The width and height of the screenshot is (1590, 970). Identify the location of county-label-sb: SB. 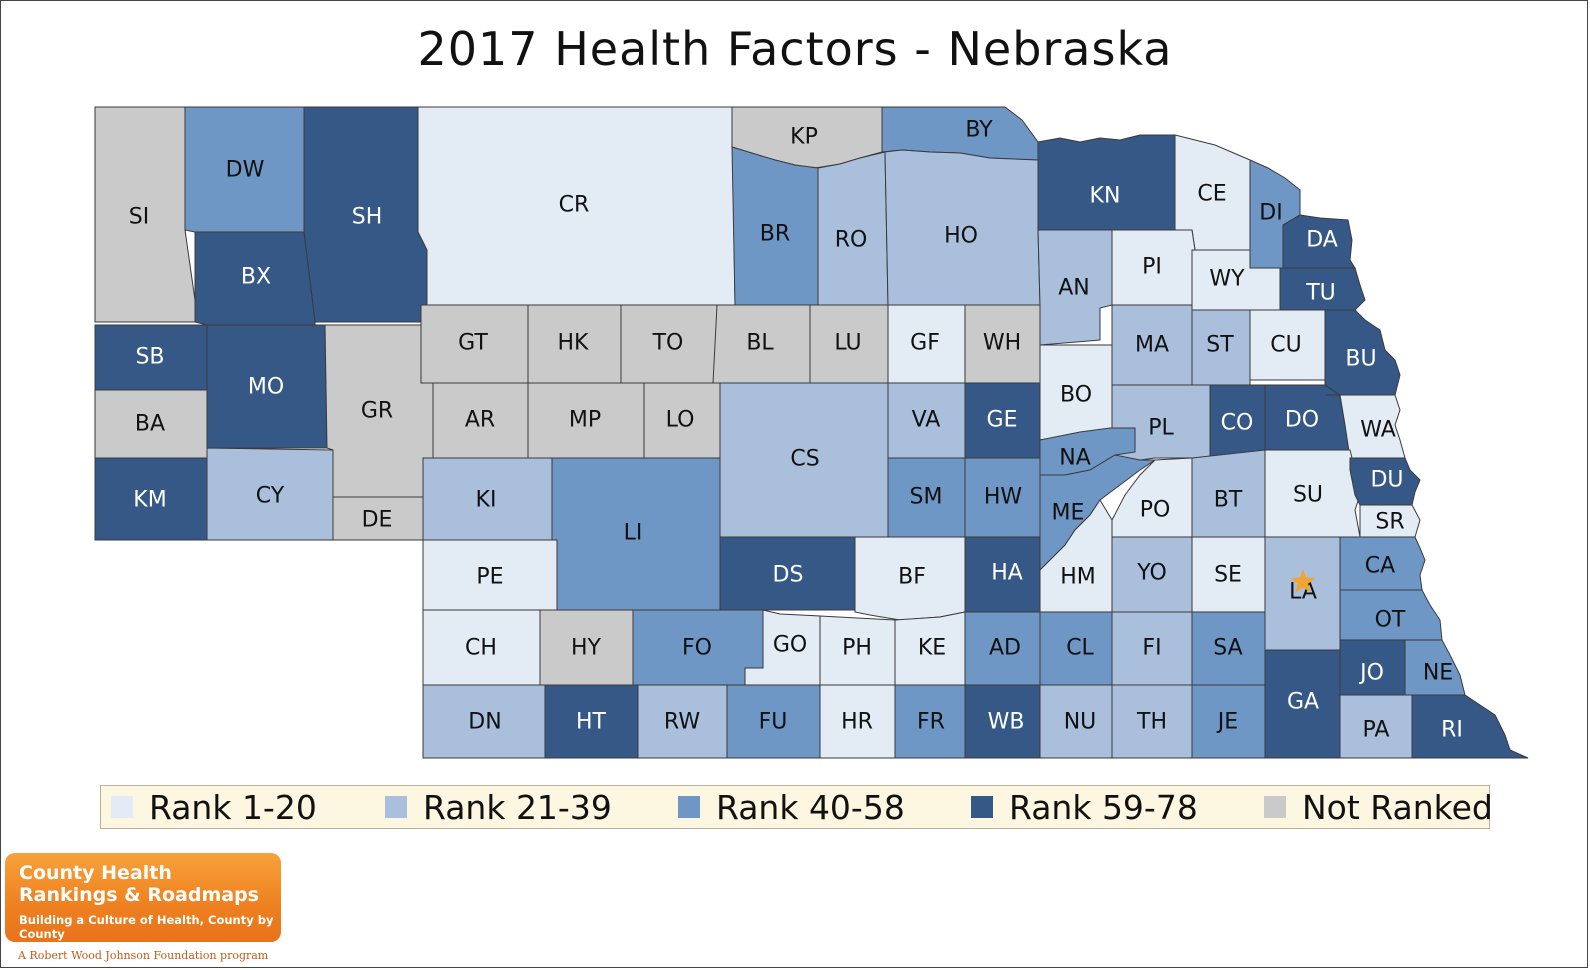
(149, 357).